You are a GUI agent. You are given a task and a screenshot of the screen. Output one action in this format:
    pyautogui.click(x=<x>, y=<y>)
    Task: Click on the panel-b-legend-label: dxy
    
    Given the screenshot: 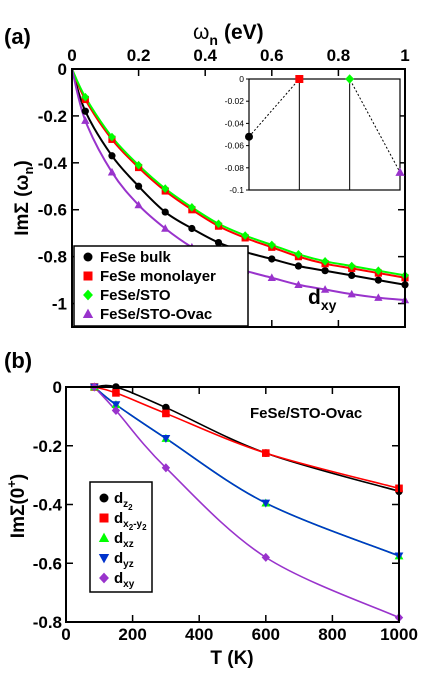 What is the action you would take?
    pyautogui.click(x=124, y=580)
    